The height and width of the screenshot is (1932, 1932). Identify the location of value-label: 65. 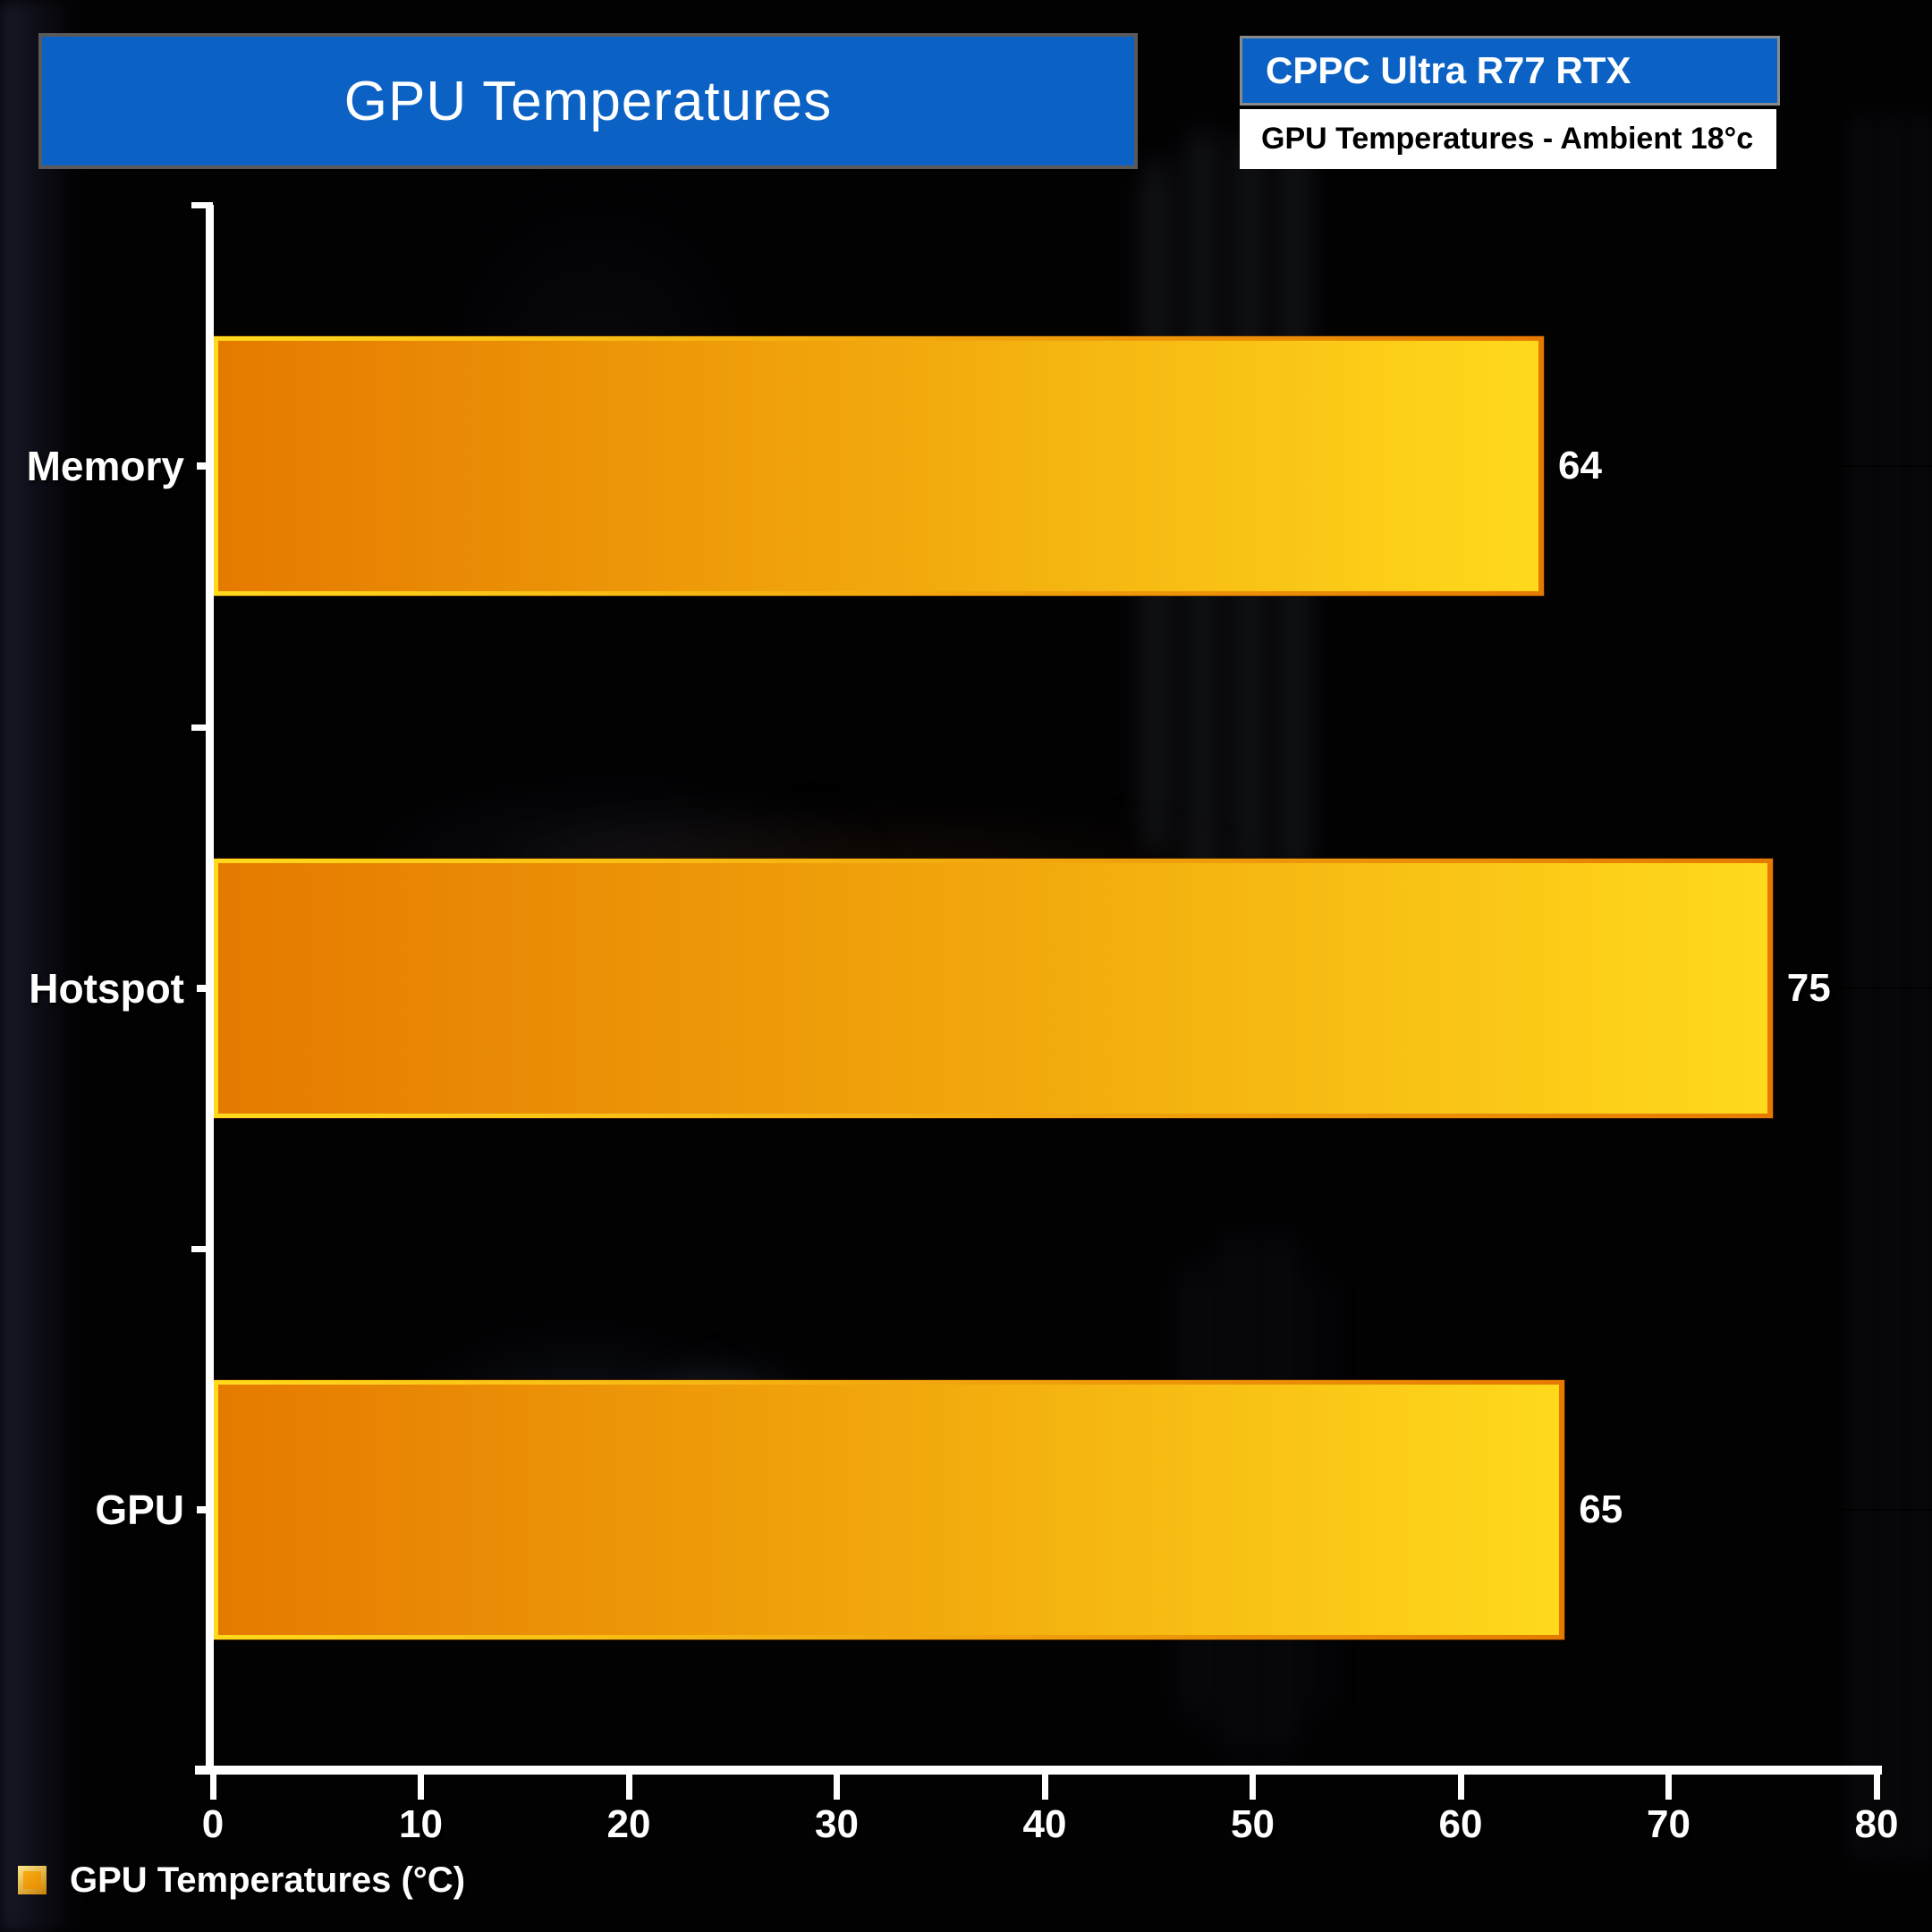
(1601, 1509).